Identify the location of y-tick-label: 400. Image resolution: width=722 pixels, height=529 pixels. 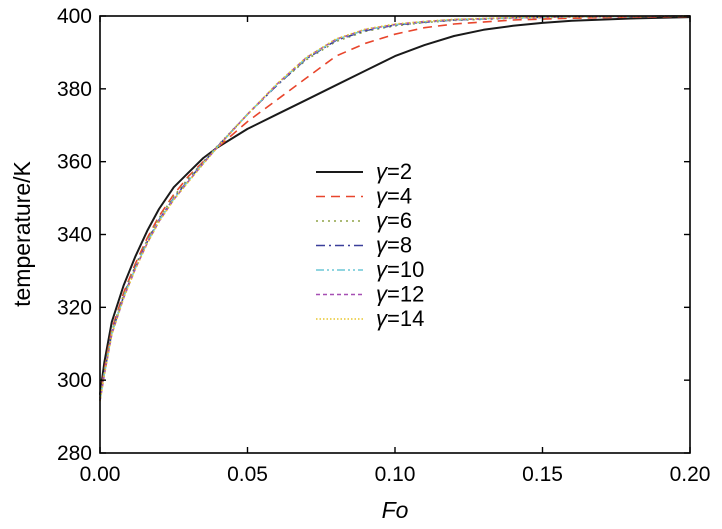
(74, 16).